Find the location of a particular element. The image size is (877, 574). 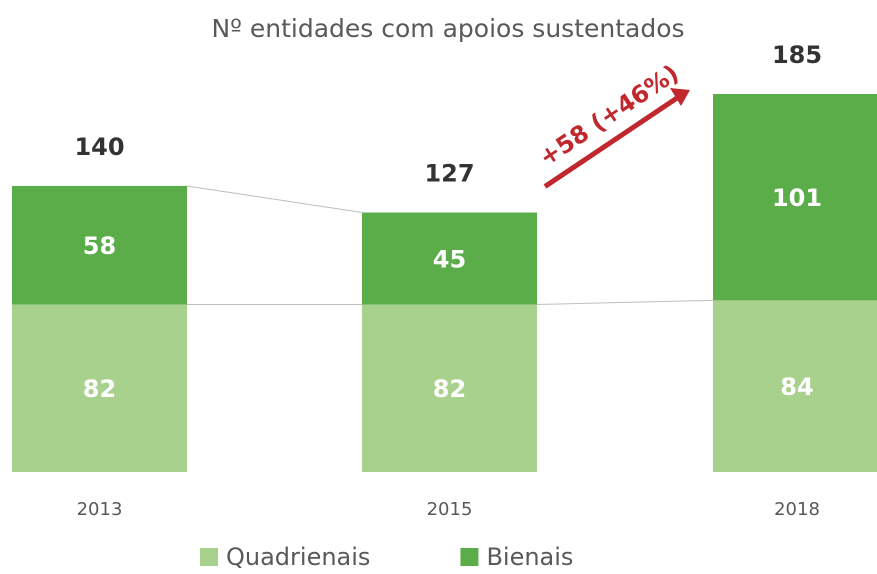

arrow-head is located at coordinates (680, 97).